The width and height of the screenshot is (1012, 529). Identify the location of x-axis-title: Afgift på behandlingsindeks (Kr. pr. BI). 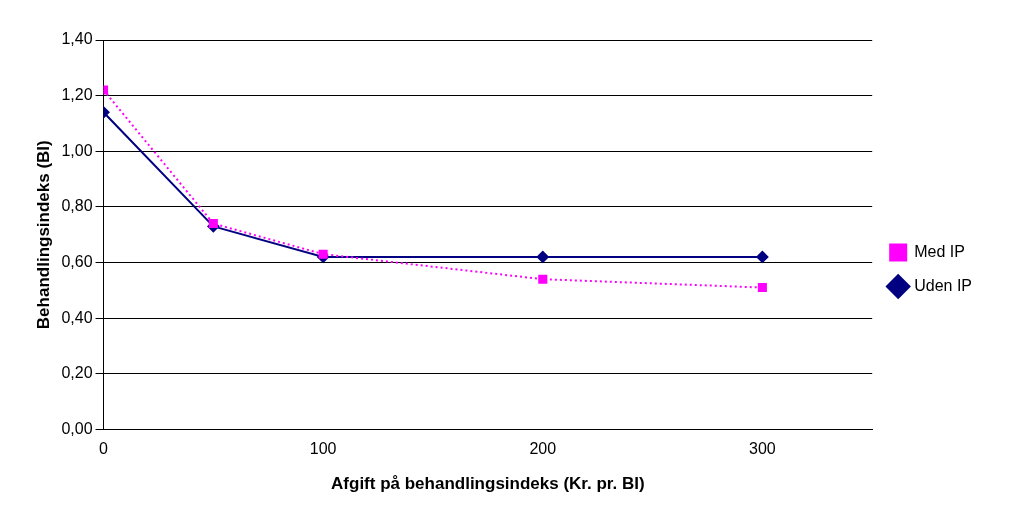
(488, 484).